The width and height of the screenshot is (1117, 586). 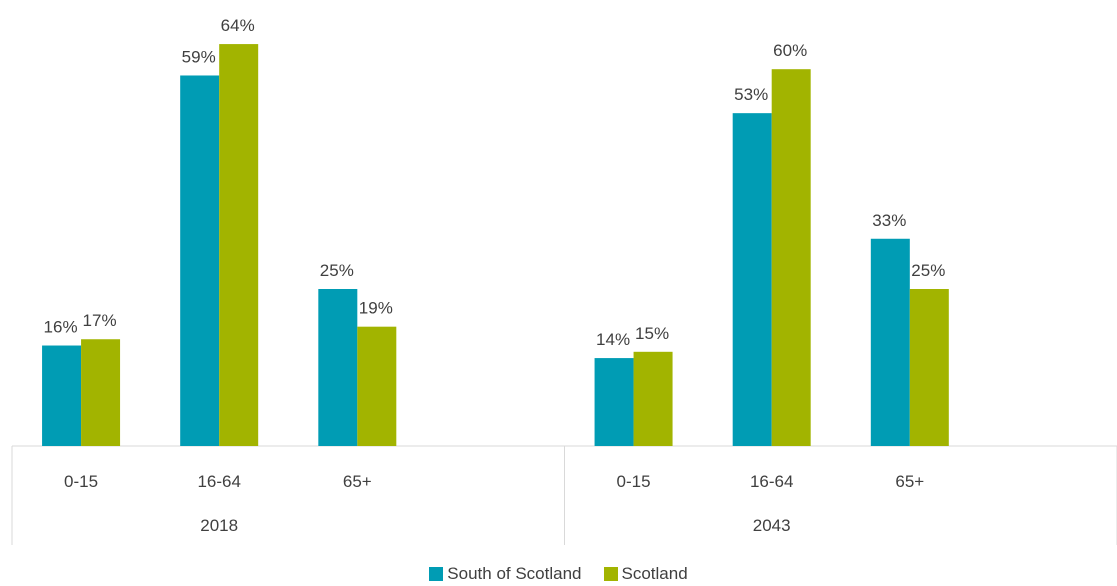 I want to click on category-label-2018-16-64: 16-64, so click(x=218, y=481).